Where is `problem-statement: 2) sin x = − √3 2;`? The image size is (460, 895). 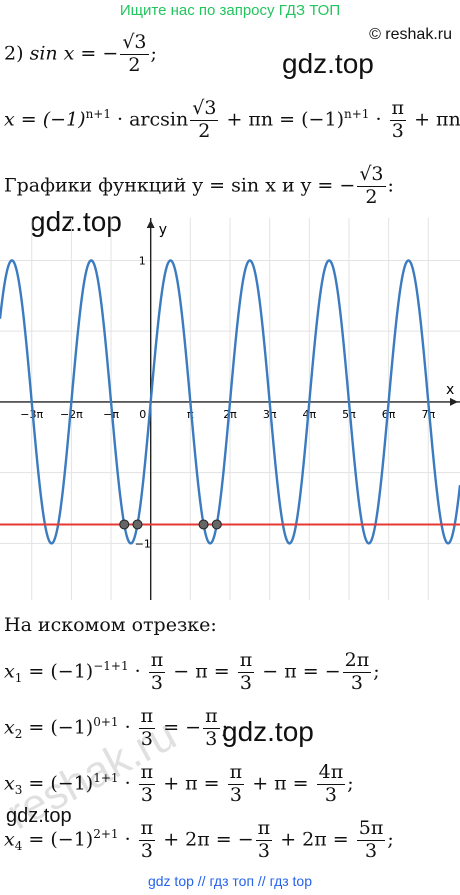 problem-statement: 2) sin x = − √3 2; is located at coordinates (80, 54).